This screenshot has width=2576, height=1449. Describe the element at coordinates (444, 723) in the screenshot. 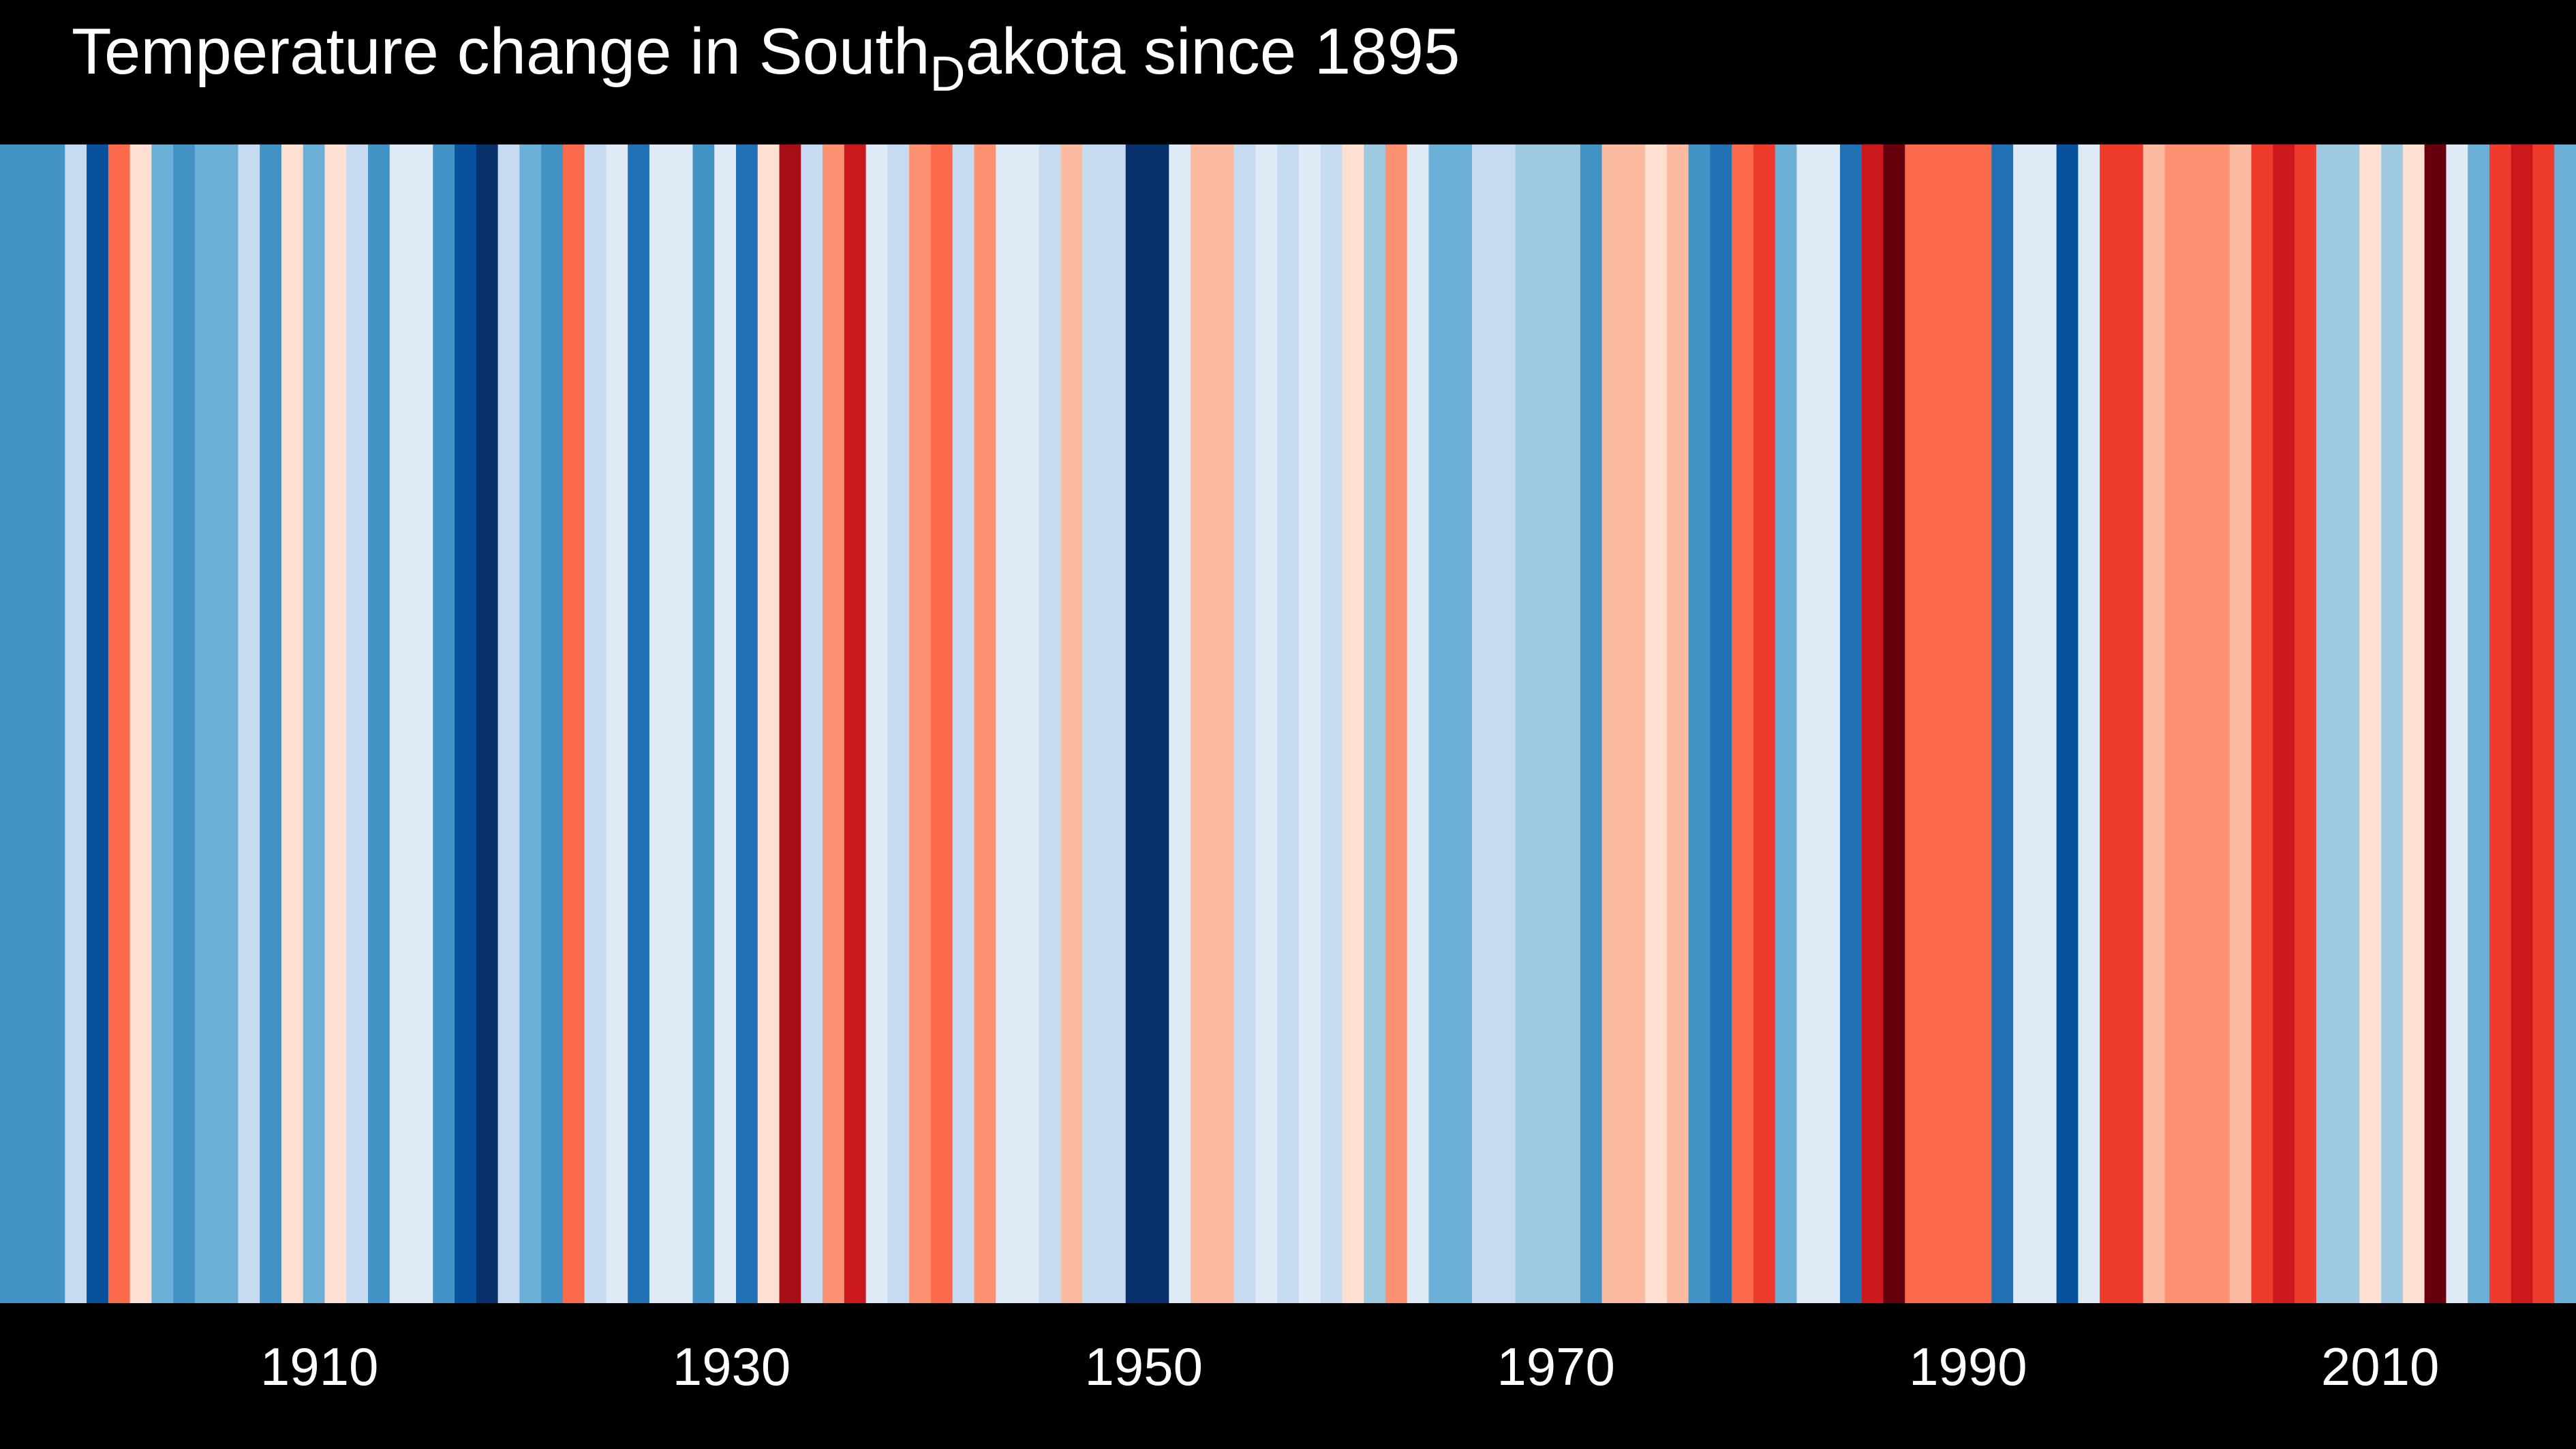

I see `stripe-1915` at that location.